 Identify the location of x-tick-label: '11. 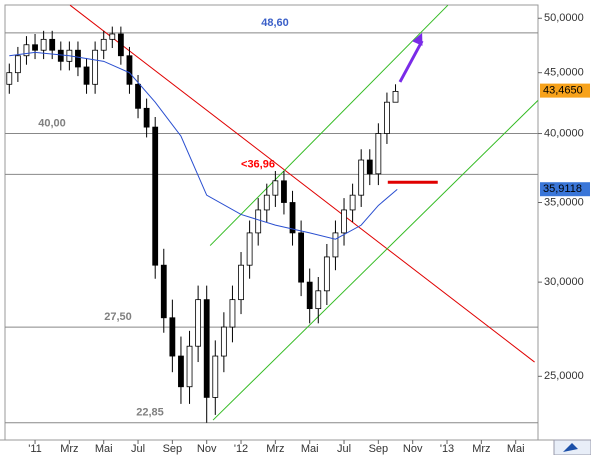
(35, 449).